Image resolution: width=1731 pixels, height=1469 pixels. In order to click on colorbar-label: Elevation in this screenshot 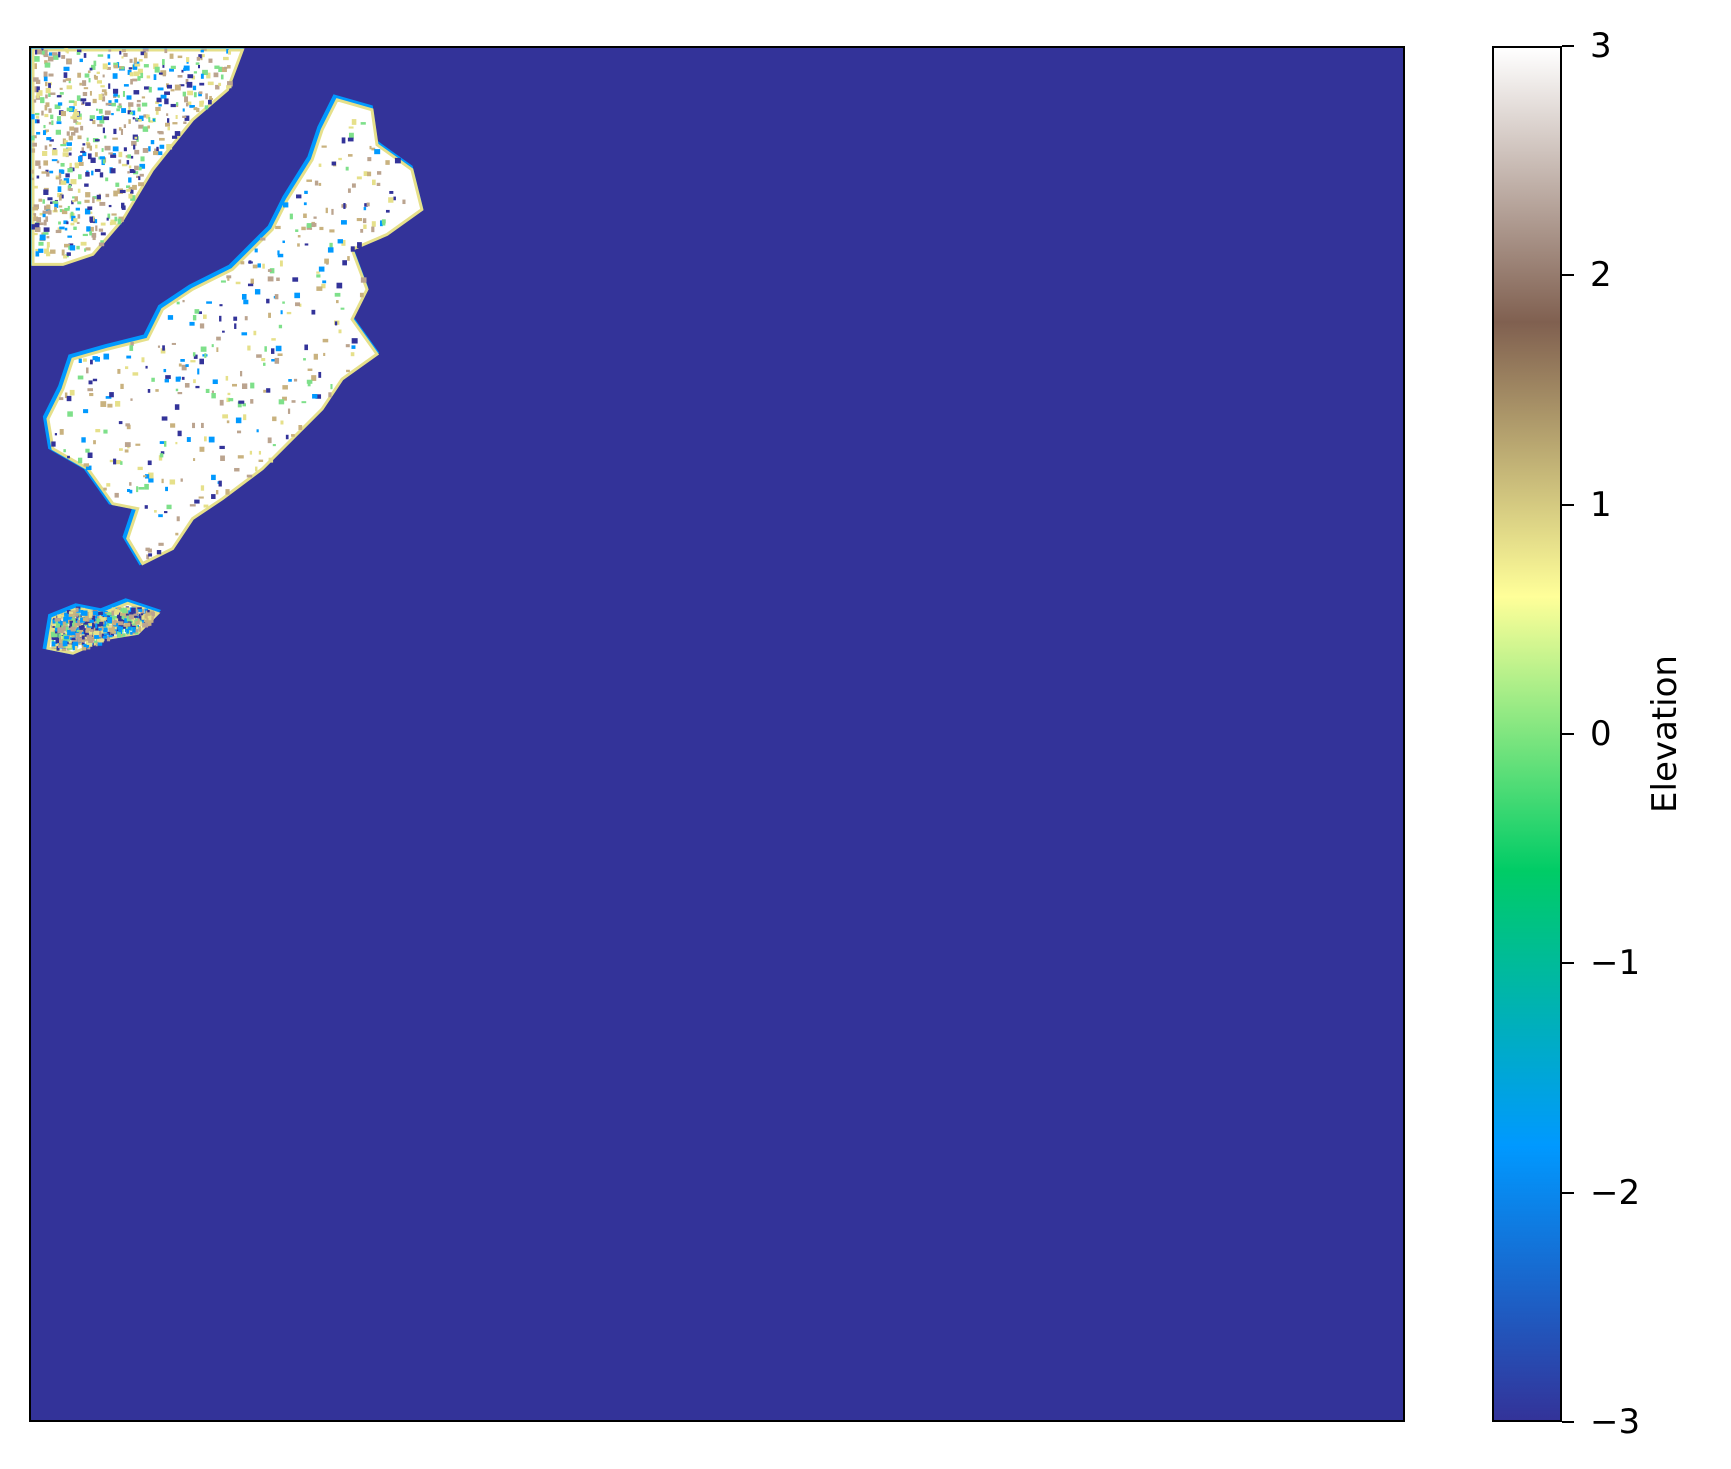, I will do `click(1665, 734)`.